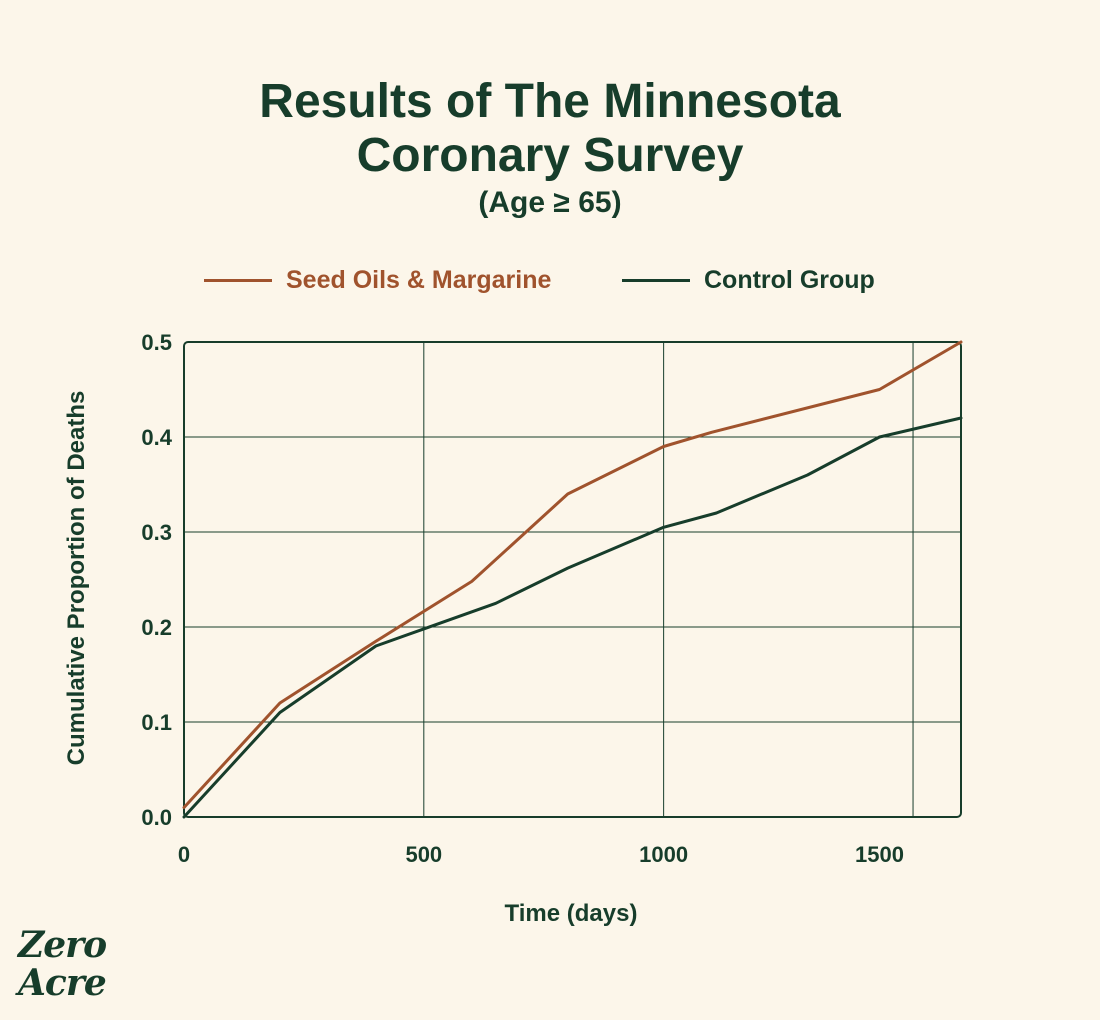  Describe the element at coordinates (541, 854) in the screenshot. I see `x-axis-ticks: 0 500 1000 1500` at that location.